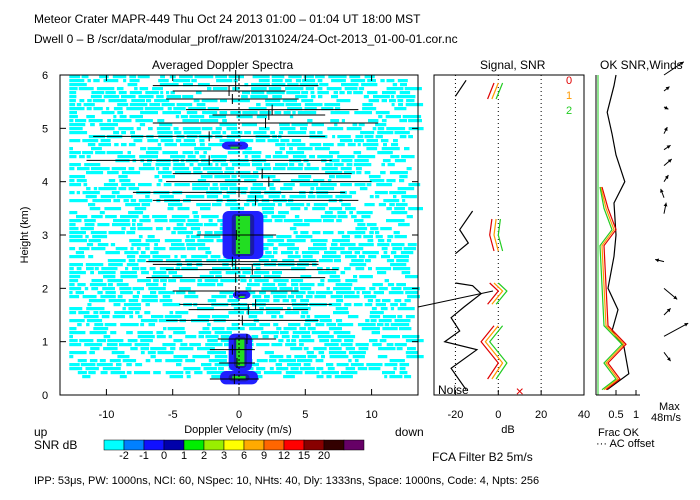  Describe the element at coordinates (541, 415) in the screenshot. I see `signal-tick-label-20: 20` at that location.